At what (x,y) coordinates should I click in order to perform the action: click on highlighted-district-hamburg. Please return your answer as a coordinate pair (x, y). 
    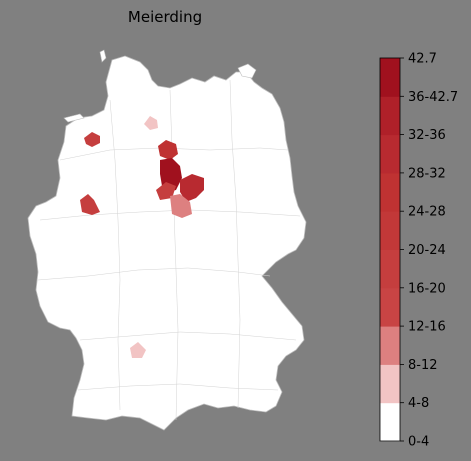
    Looking at the image, I should click on (151, 123).